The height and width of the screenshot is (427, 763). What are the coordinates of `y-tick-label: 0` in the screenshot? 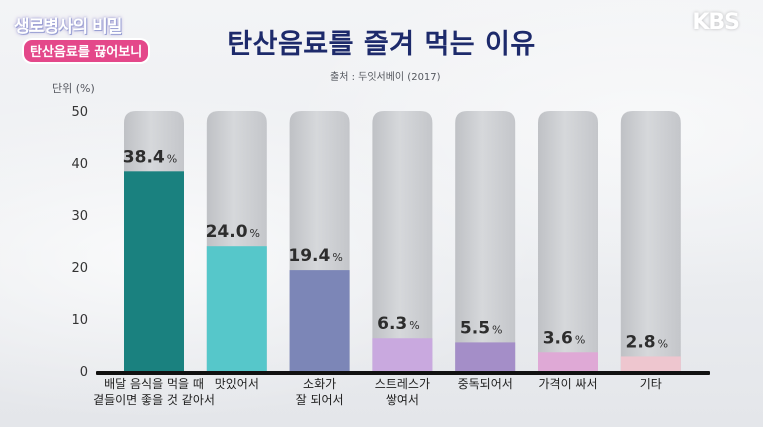 It's located at (84, 372).